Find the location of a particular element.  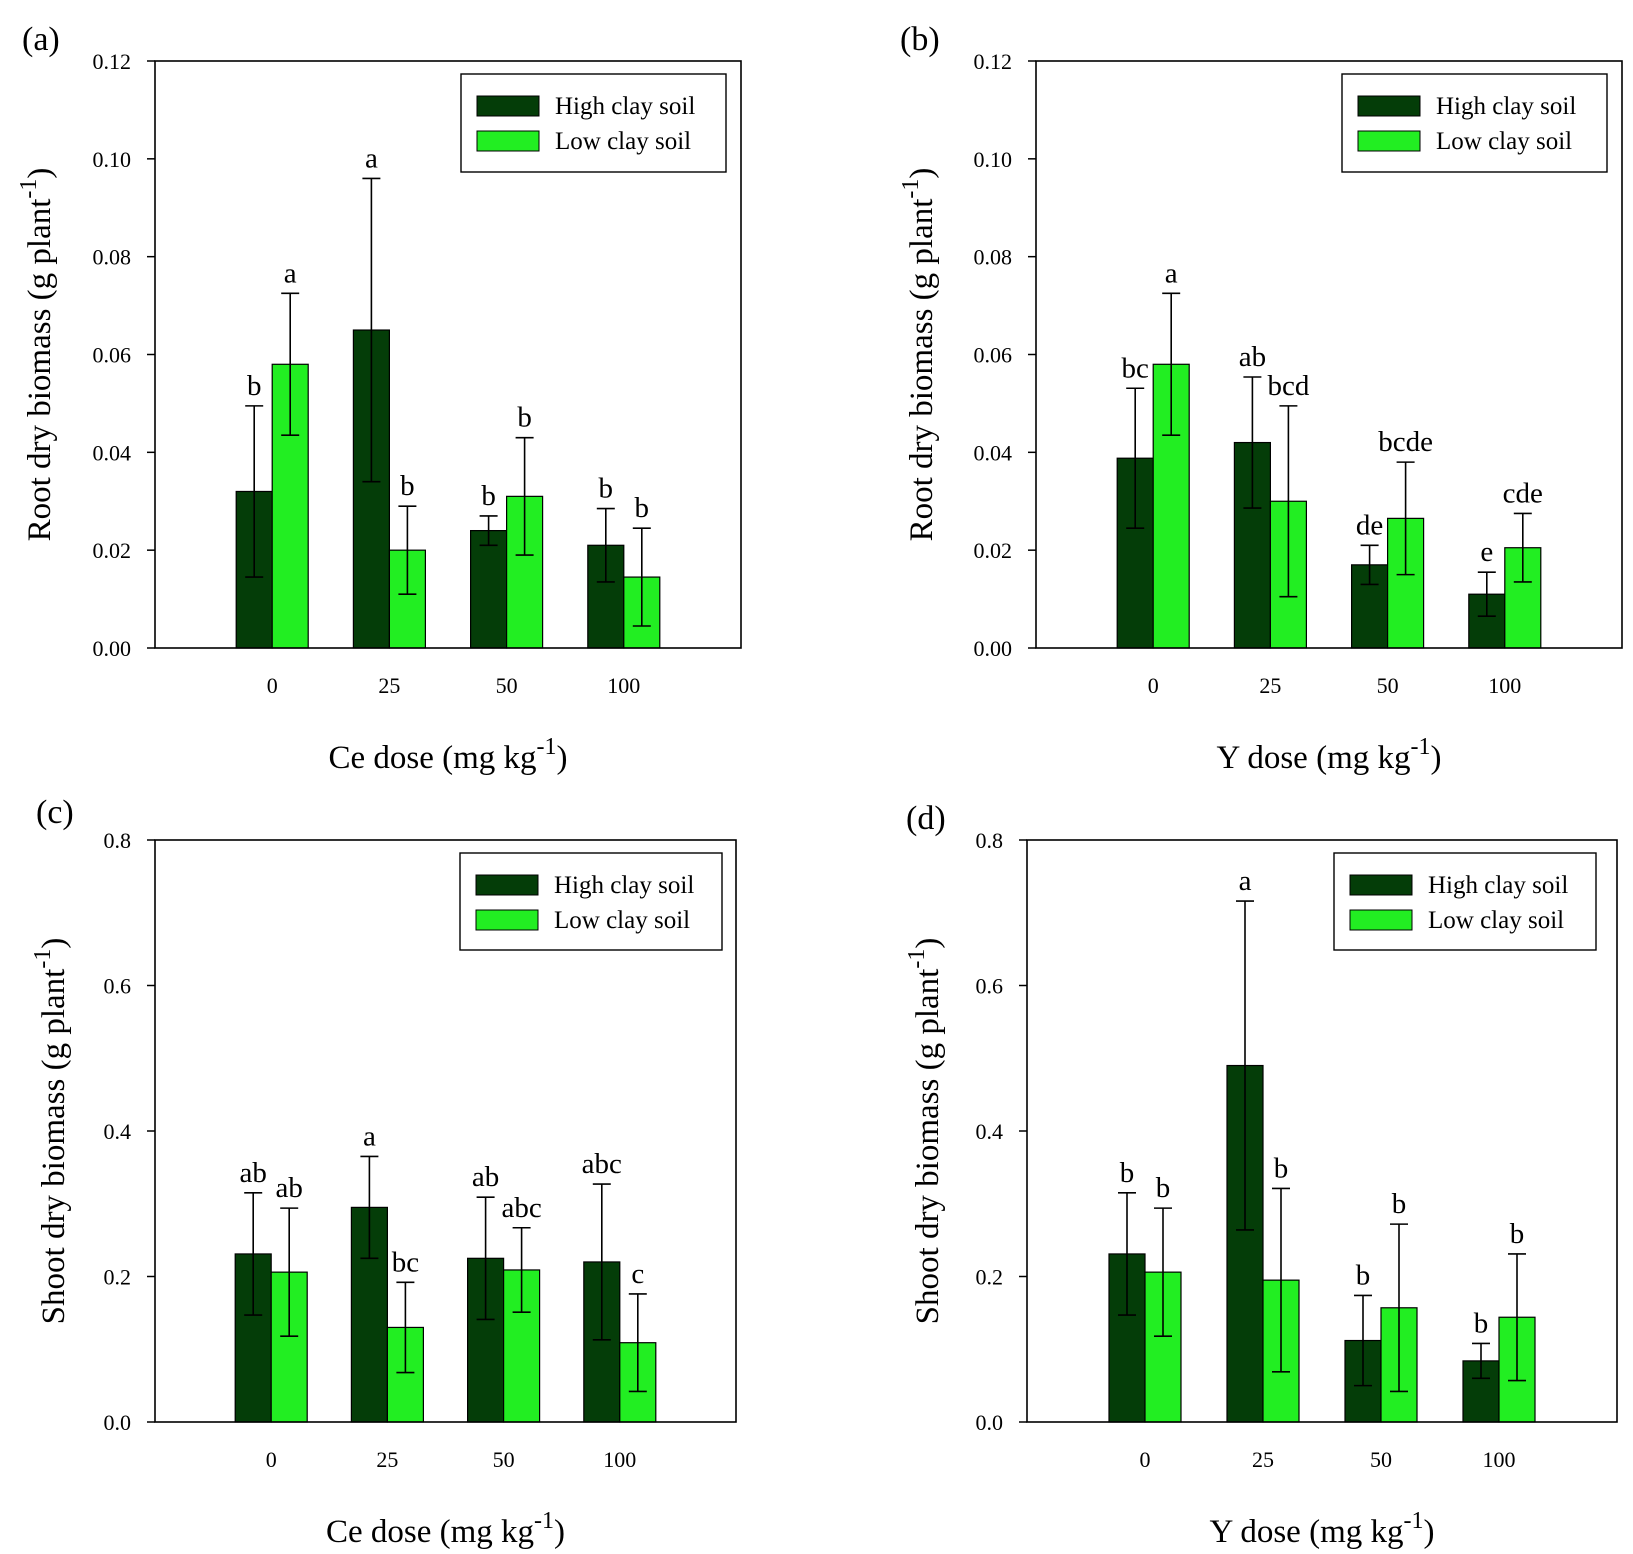

y-tick-label: 0.12 is located at coordinates (993, 61).